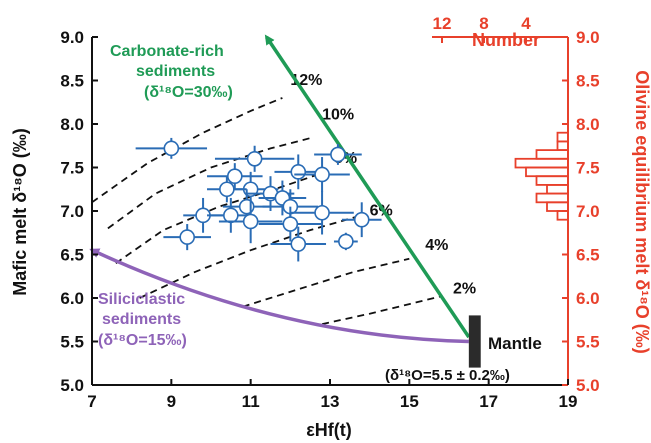 This screenshot has height=443, width=651. Describe the element at coordinates (506, 40) in the screenshot. I see `top-axis-title: Number` at that location.